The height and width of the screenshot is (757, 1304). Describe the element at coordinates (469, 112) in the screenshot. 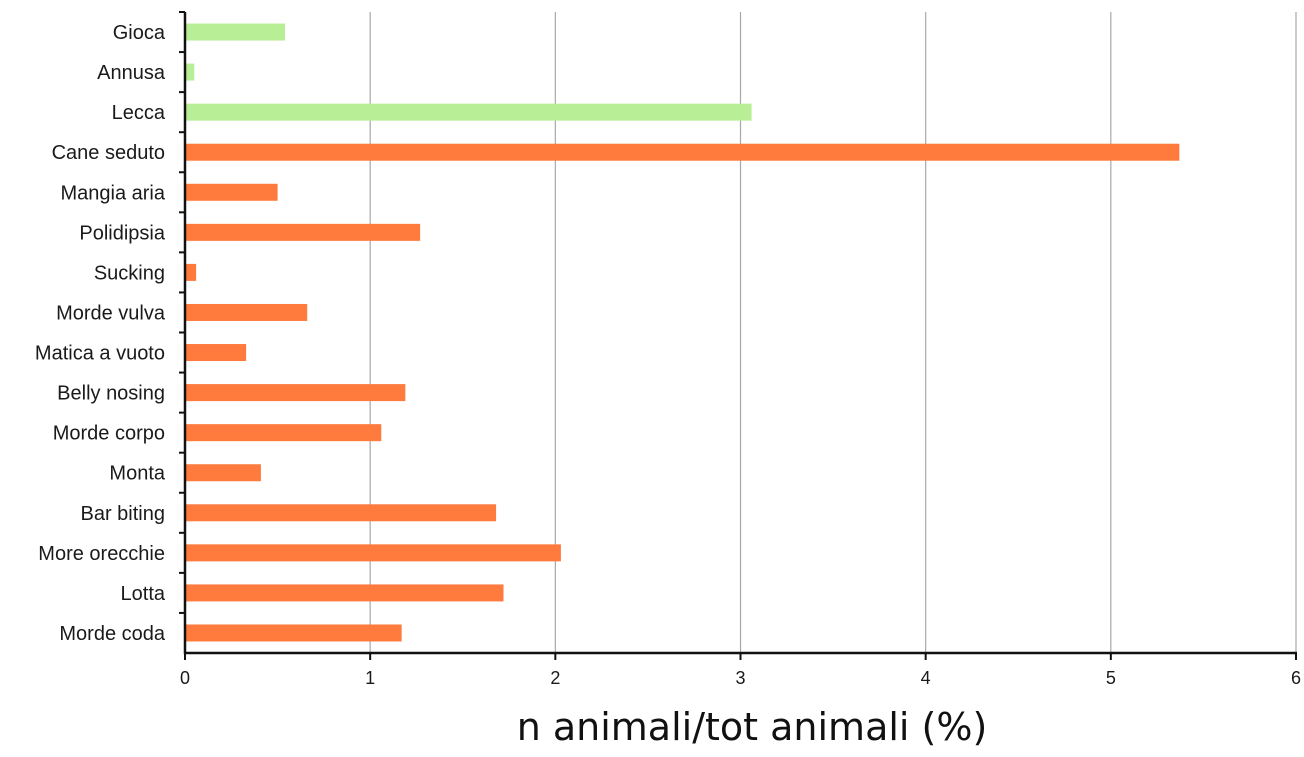

I see `bar-lecca` at that location.